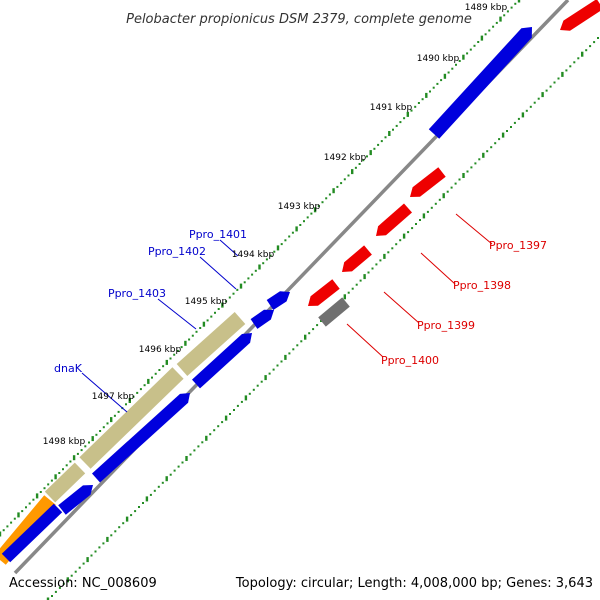 The width and height of the screenshot is (600, 600). I want to click on scale-tick-label: 1492 kbp, so click(345, 158).